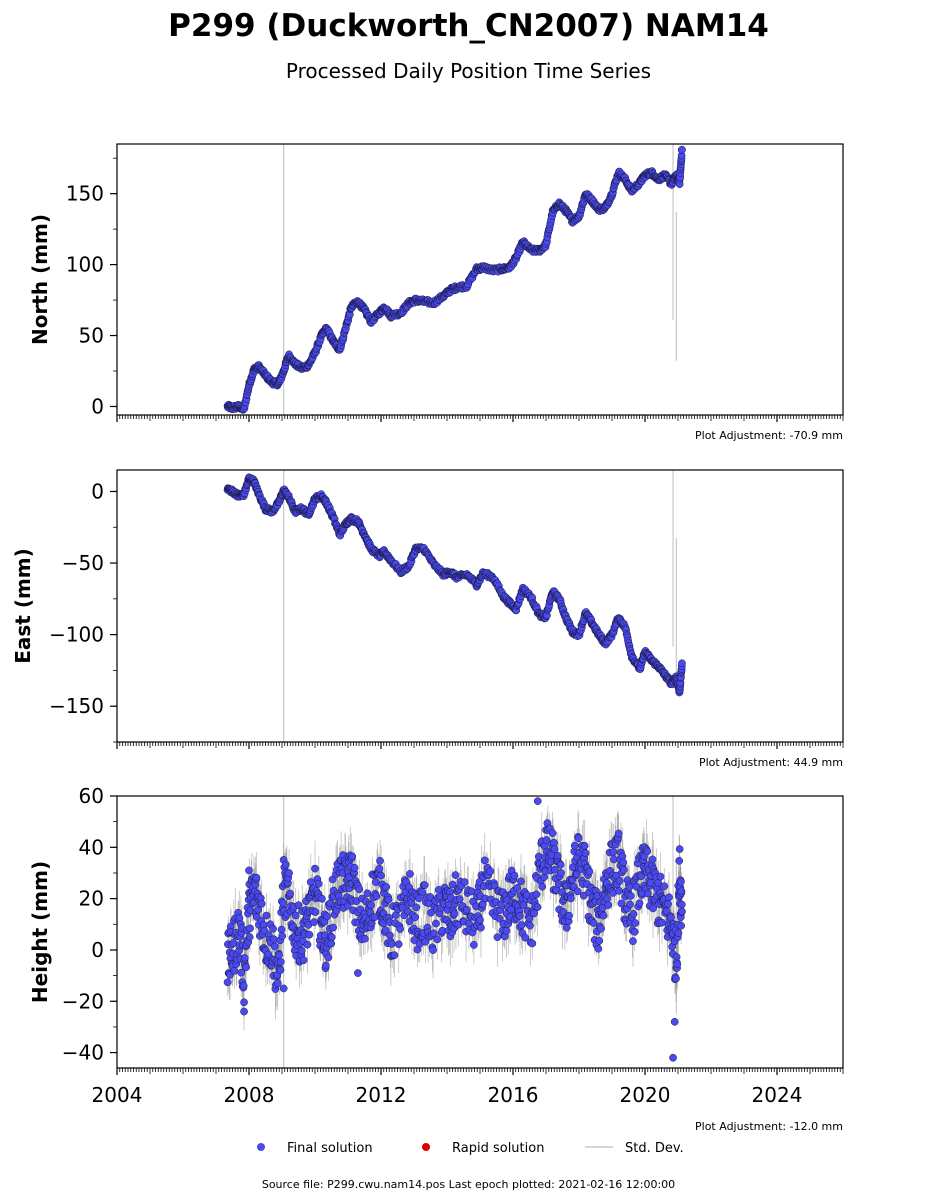  Describe the element at coordinates (91, 796) in the screenshot. I see `height-ytick-label: 60` at that location.